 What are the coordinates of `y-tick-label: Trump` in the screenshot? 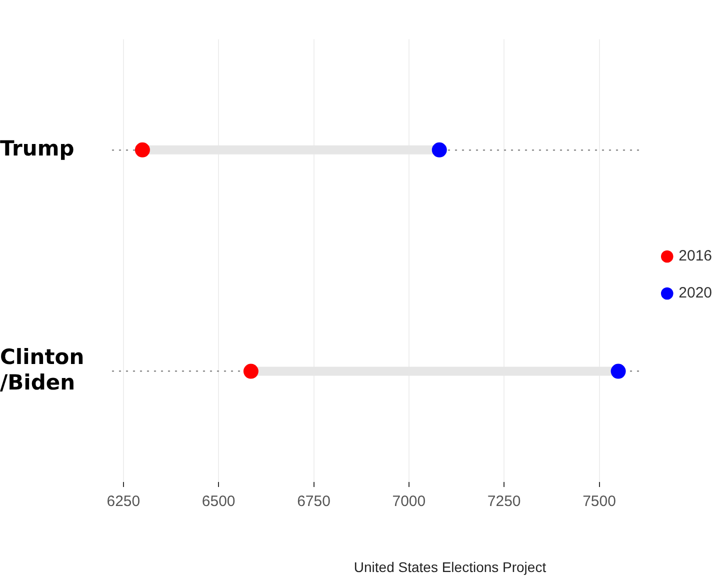 It's located at (37, 148).